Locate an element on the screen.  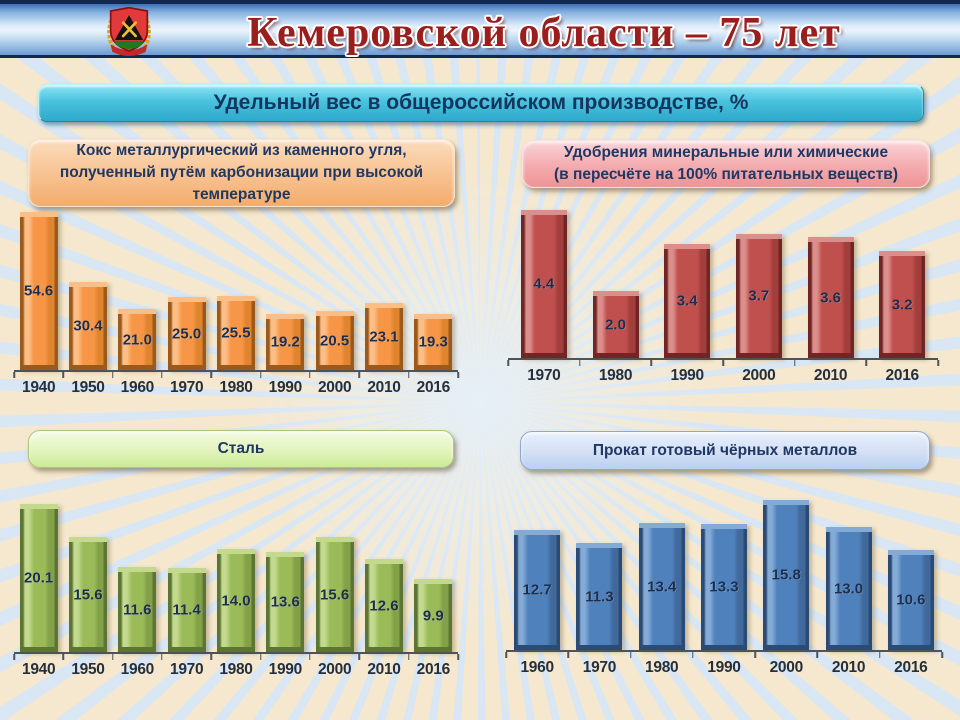
bar-slot: 3.4 is located at coordinates (687, 277).